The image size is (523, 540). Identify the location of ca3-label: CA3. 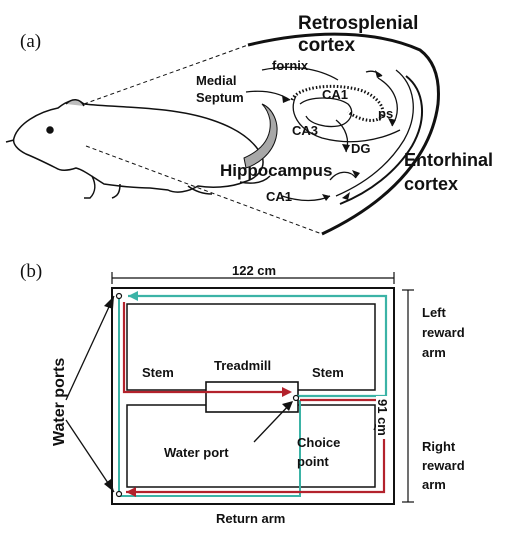
(305, 130).